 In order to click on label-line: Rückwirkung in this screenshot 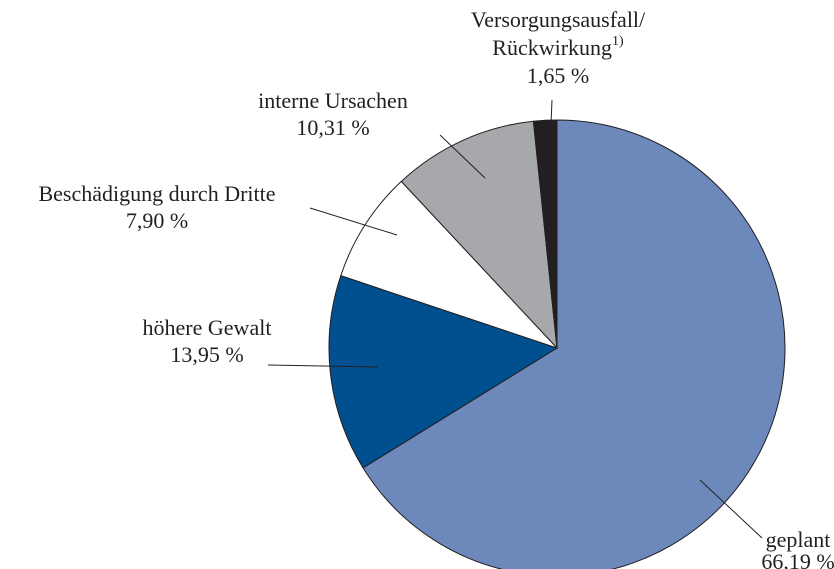, I will do `click(552, 47)`.